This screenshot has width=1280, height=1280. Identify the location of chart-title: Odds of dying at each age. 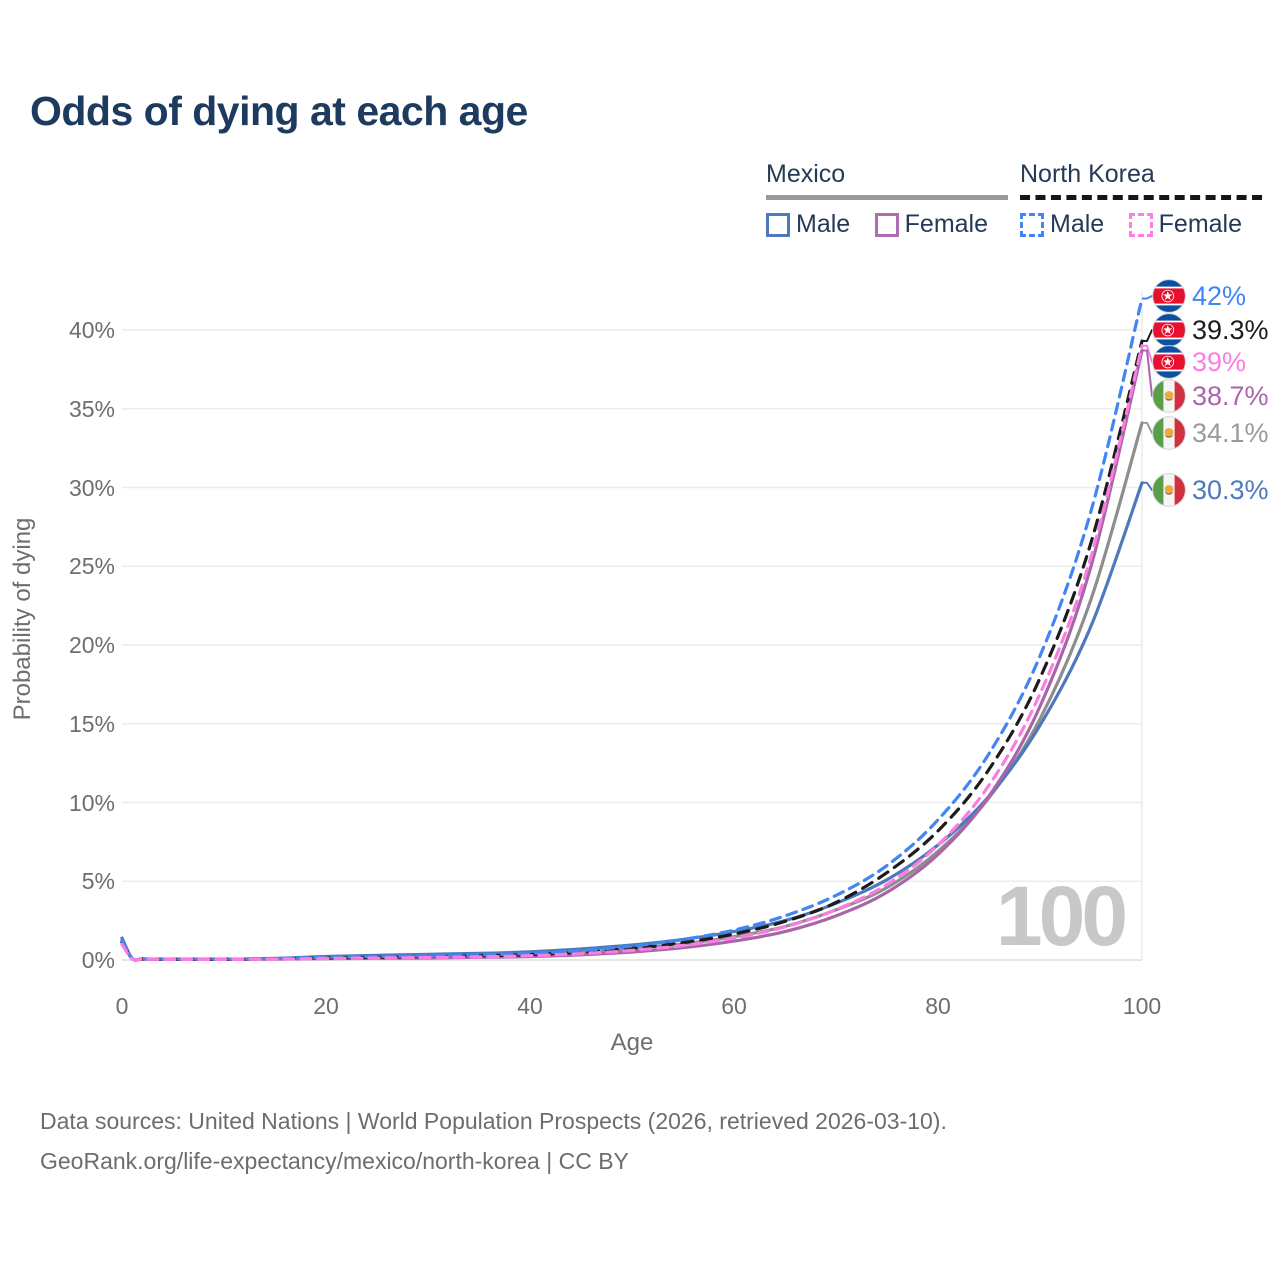
(279, 111).